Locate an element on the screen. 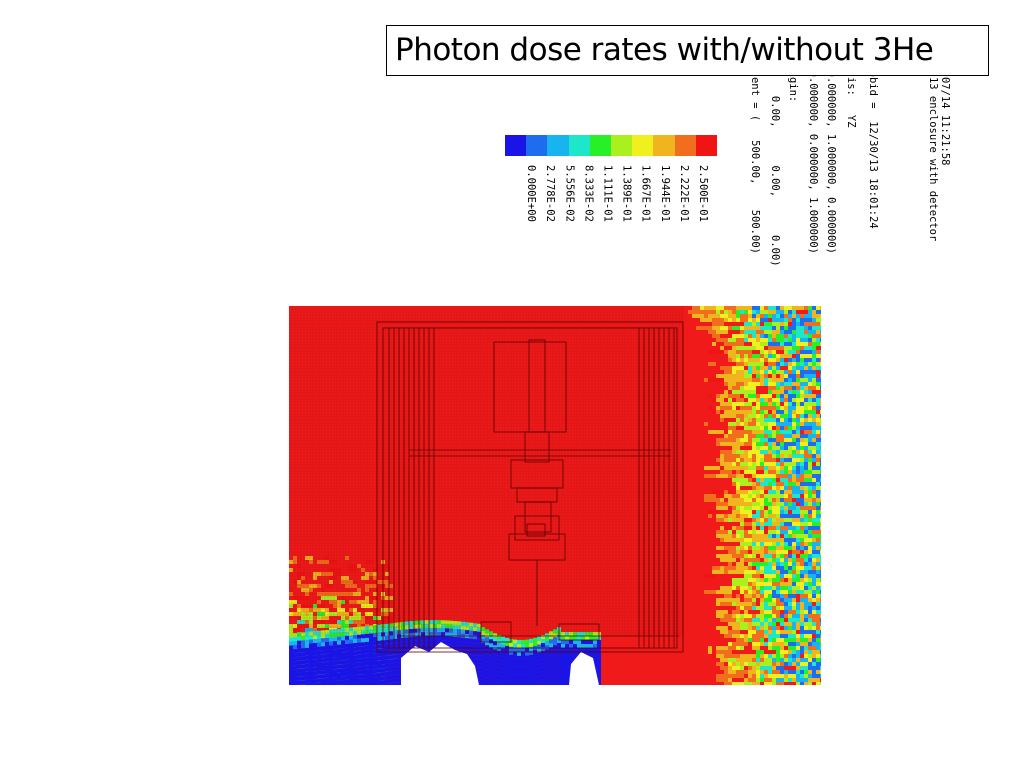 This screenshot has height=768, width=1024. header-line-title: BL-13 enclosure with detector is located at coordinates (933, 150).